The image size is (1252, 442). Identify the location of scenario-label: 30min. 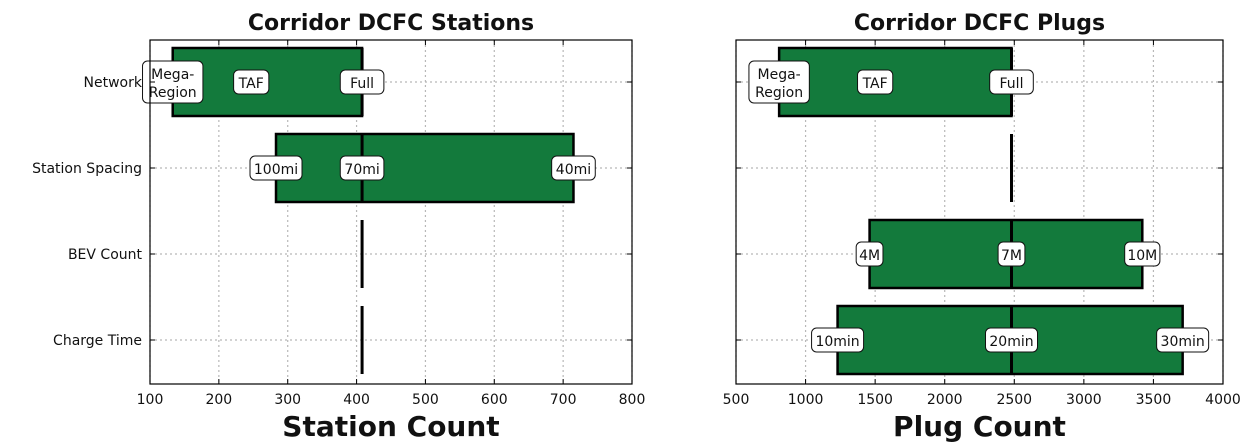
(1183, 340).